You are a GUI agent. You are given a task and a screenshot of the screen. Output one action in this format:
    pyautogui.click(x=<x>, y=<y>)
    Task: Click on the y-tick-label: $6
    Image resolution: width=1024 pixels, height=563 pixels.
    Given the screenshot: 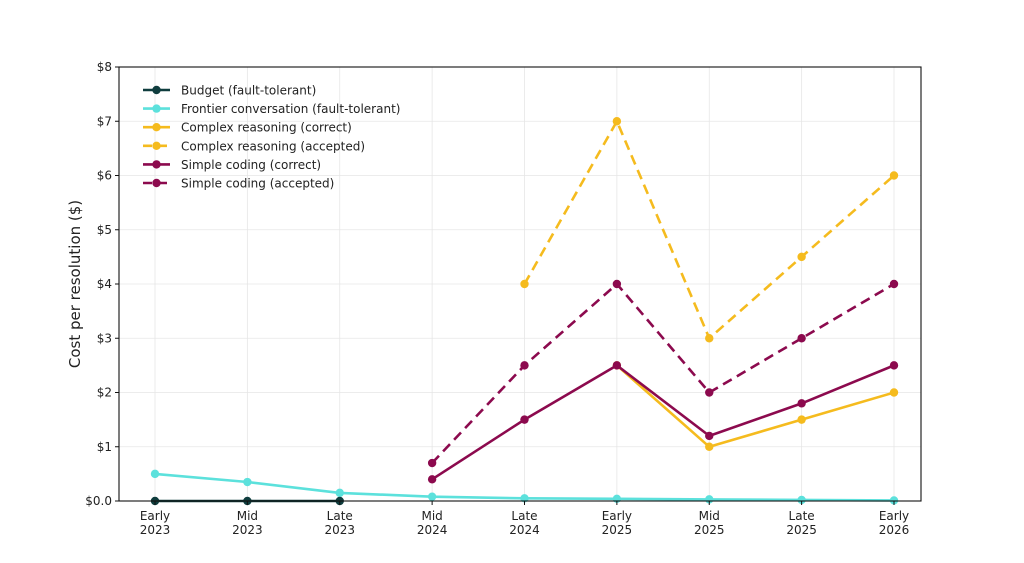 What is the action you would take?
    pyautogui.click(x=104, y=176)
    